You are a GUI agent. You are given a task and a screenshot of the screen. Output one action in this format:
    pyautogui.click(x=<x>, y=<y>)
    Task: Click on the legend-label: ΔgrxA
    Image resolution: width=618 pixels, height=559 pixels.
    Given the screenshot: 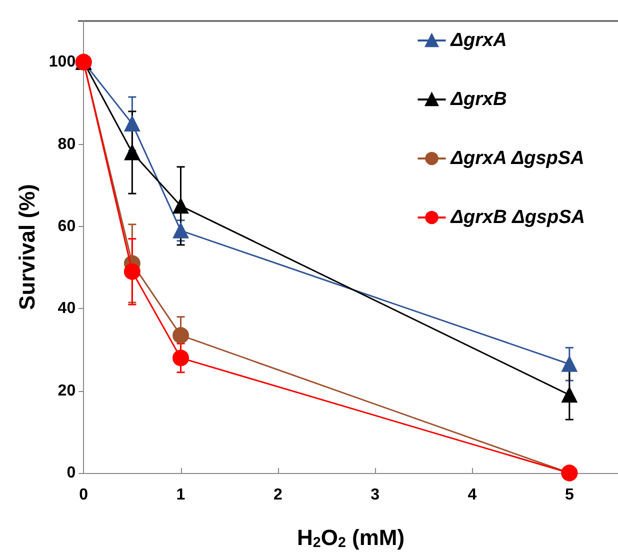 What is the action you would take?
    pyautogui.click(x=478, y=40)
    